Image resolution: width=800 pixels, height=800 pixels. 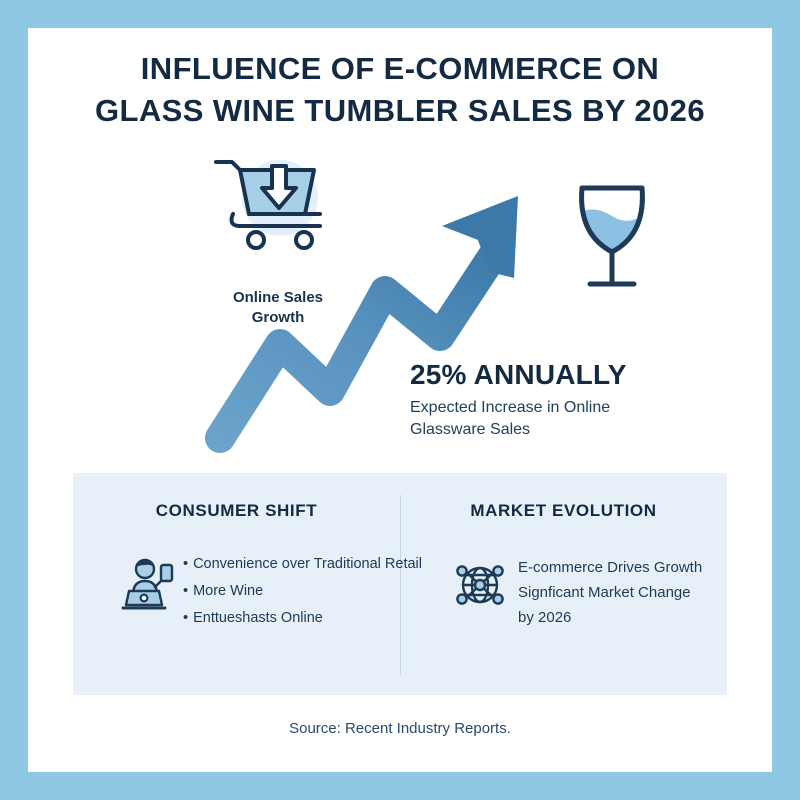 What do you see at coordinates (470, 429) in the screenshot?
I see `stat-subtext-line-2: Glassware Sales` at bounding box center [470, 429].